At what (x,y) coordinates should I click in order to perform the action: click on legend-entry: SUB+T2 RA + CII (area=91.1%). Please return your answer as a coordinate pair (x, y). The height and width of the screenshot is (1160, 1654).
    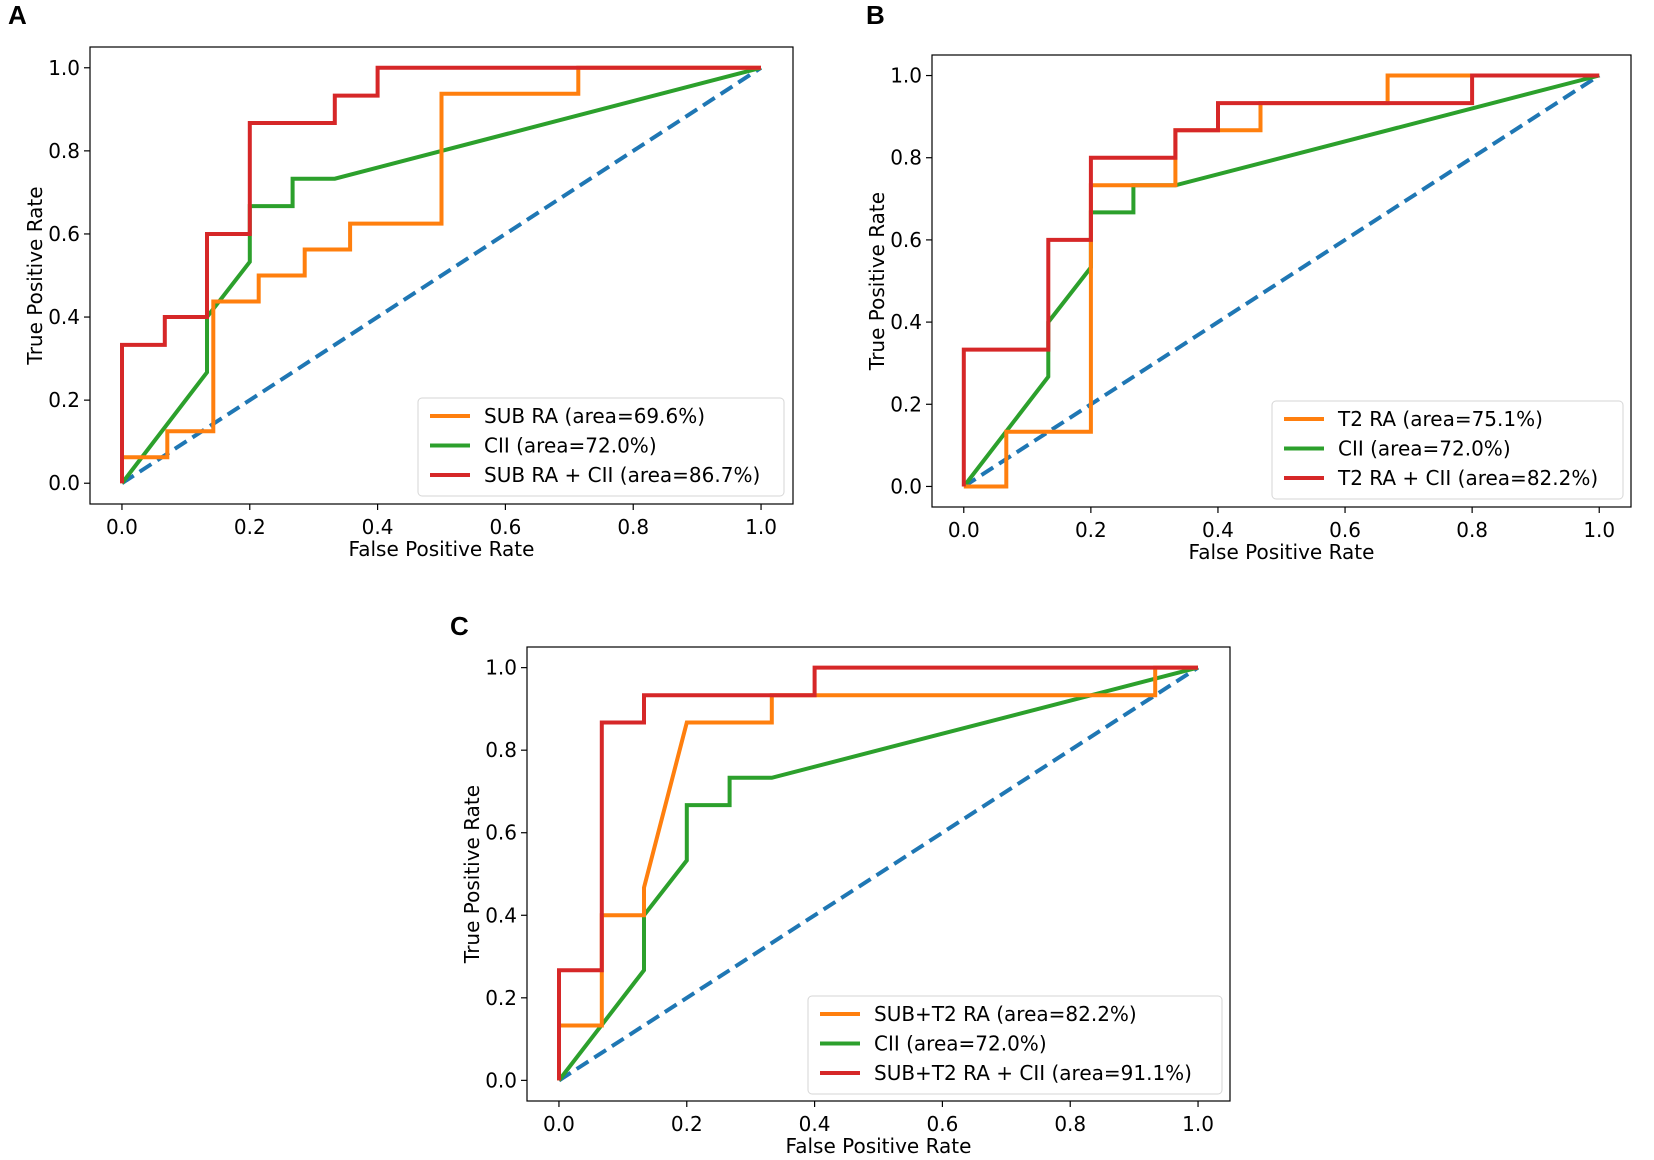
    Looking at the image, I should click on (1033, 1073).